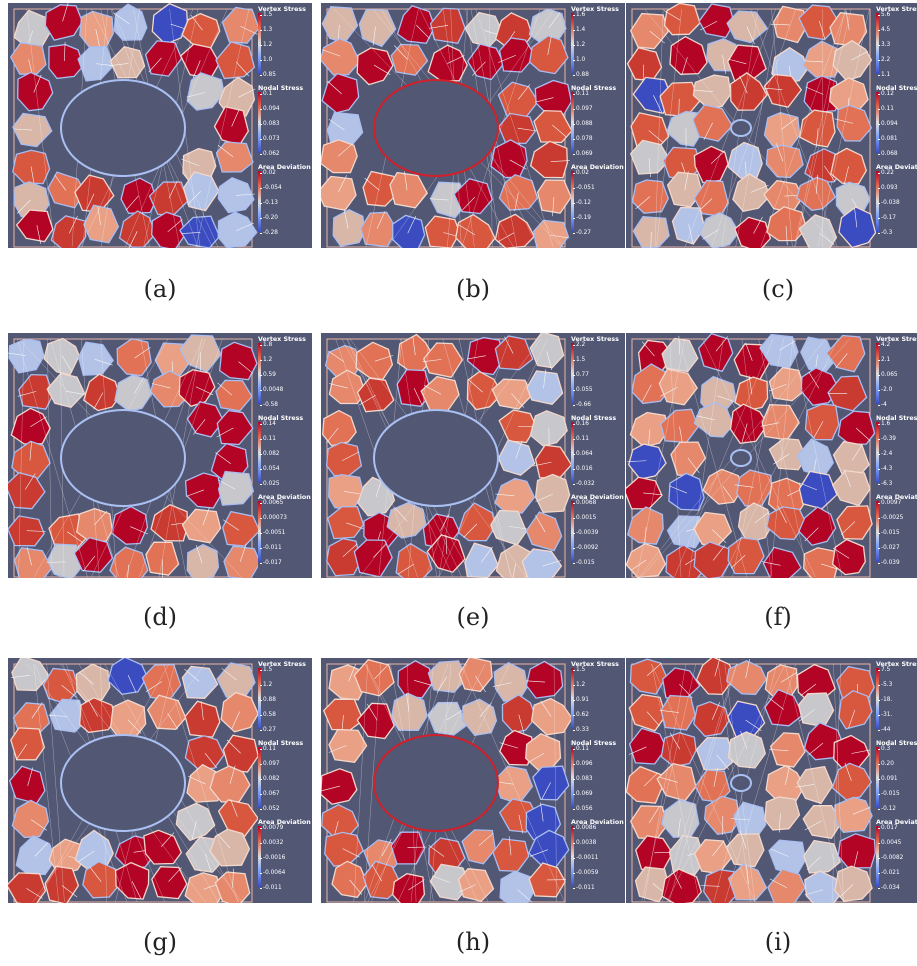 The height and width of the screenshot is (966, 917). I want to click on colorbar-tick-label: -0.0059, so click(585, 873).